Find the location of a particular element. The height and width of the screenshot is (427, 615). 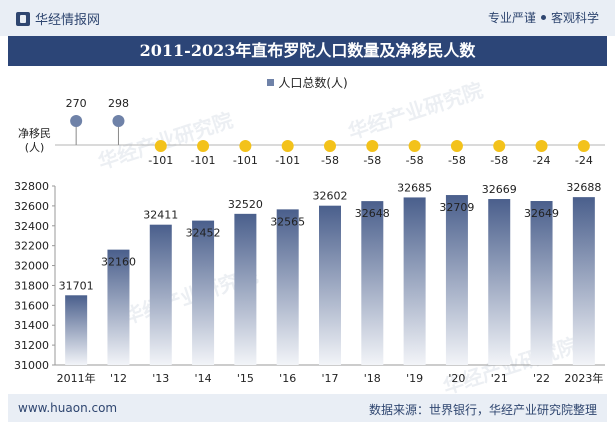

tagline-dot-icon is located at coordinates (543, 17).